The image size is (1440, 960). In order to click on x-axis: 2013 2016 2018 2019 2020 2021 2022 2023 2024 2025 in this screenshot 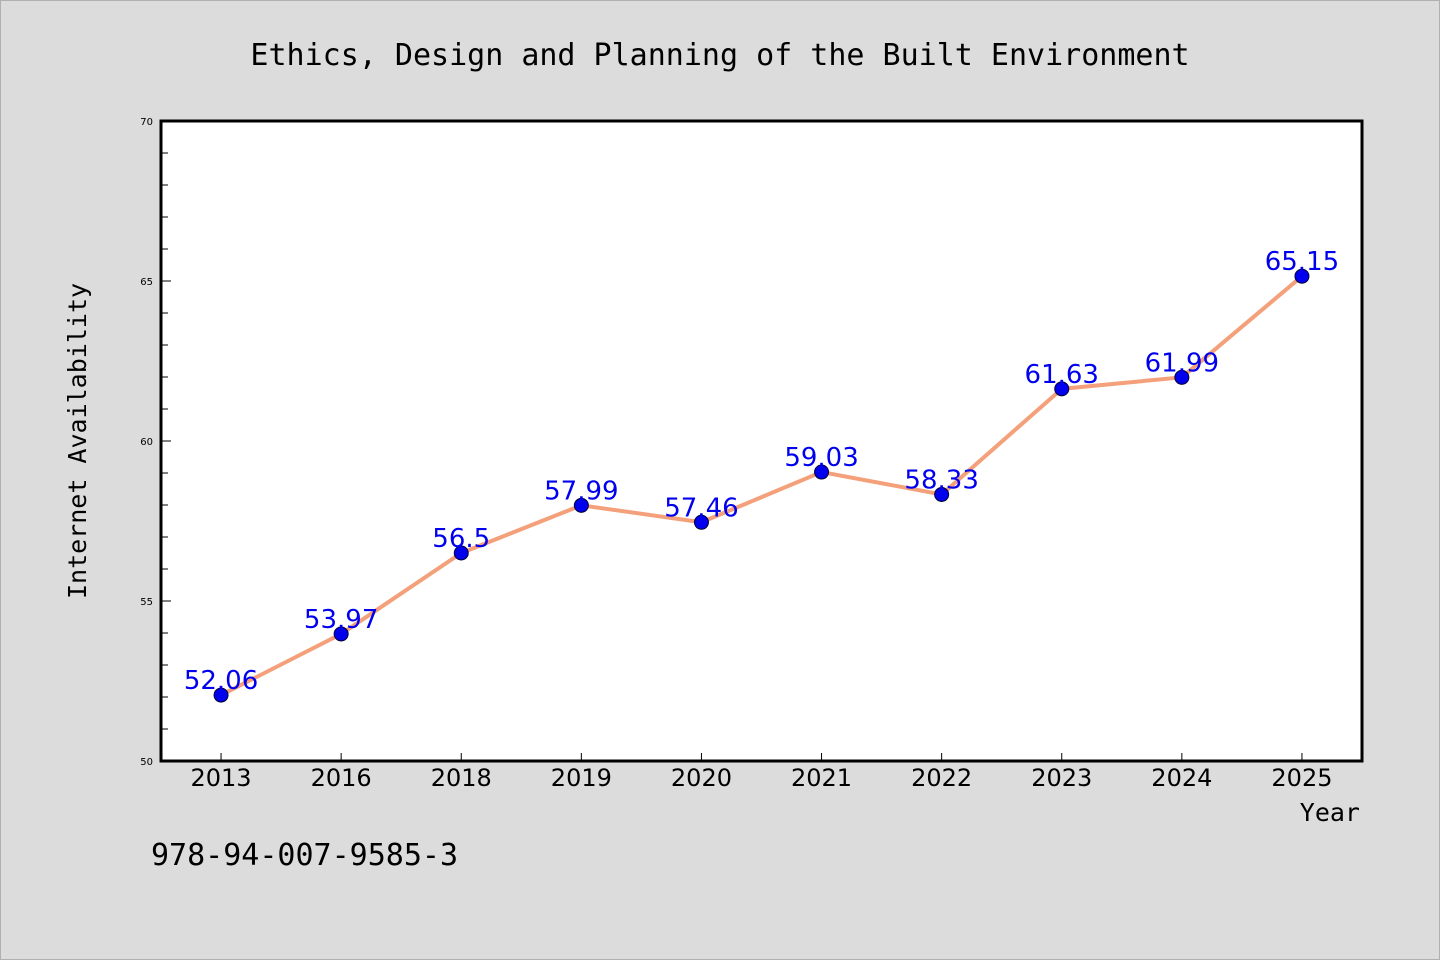, I will do `click(761, 772)`.